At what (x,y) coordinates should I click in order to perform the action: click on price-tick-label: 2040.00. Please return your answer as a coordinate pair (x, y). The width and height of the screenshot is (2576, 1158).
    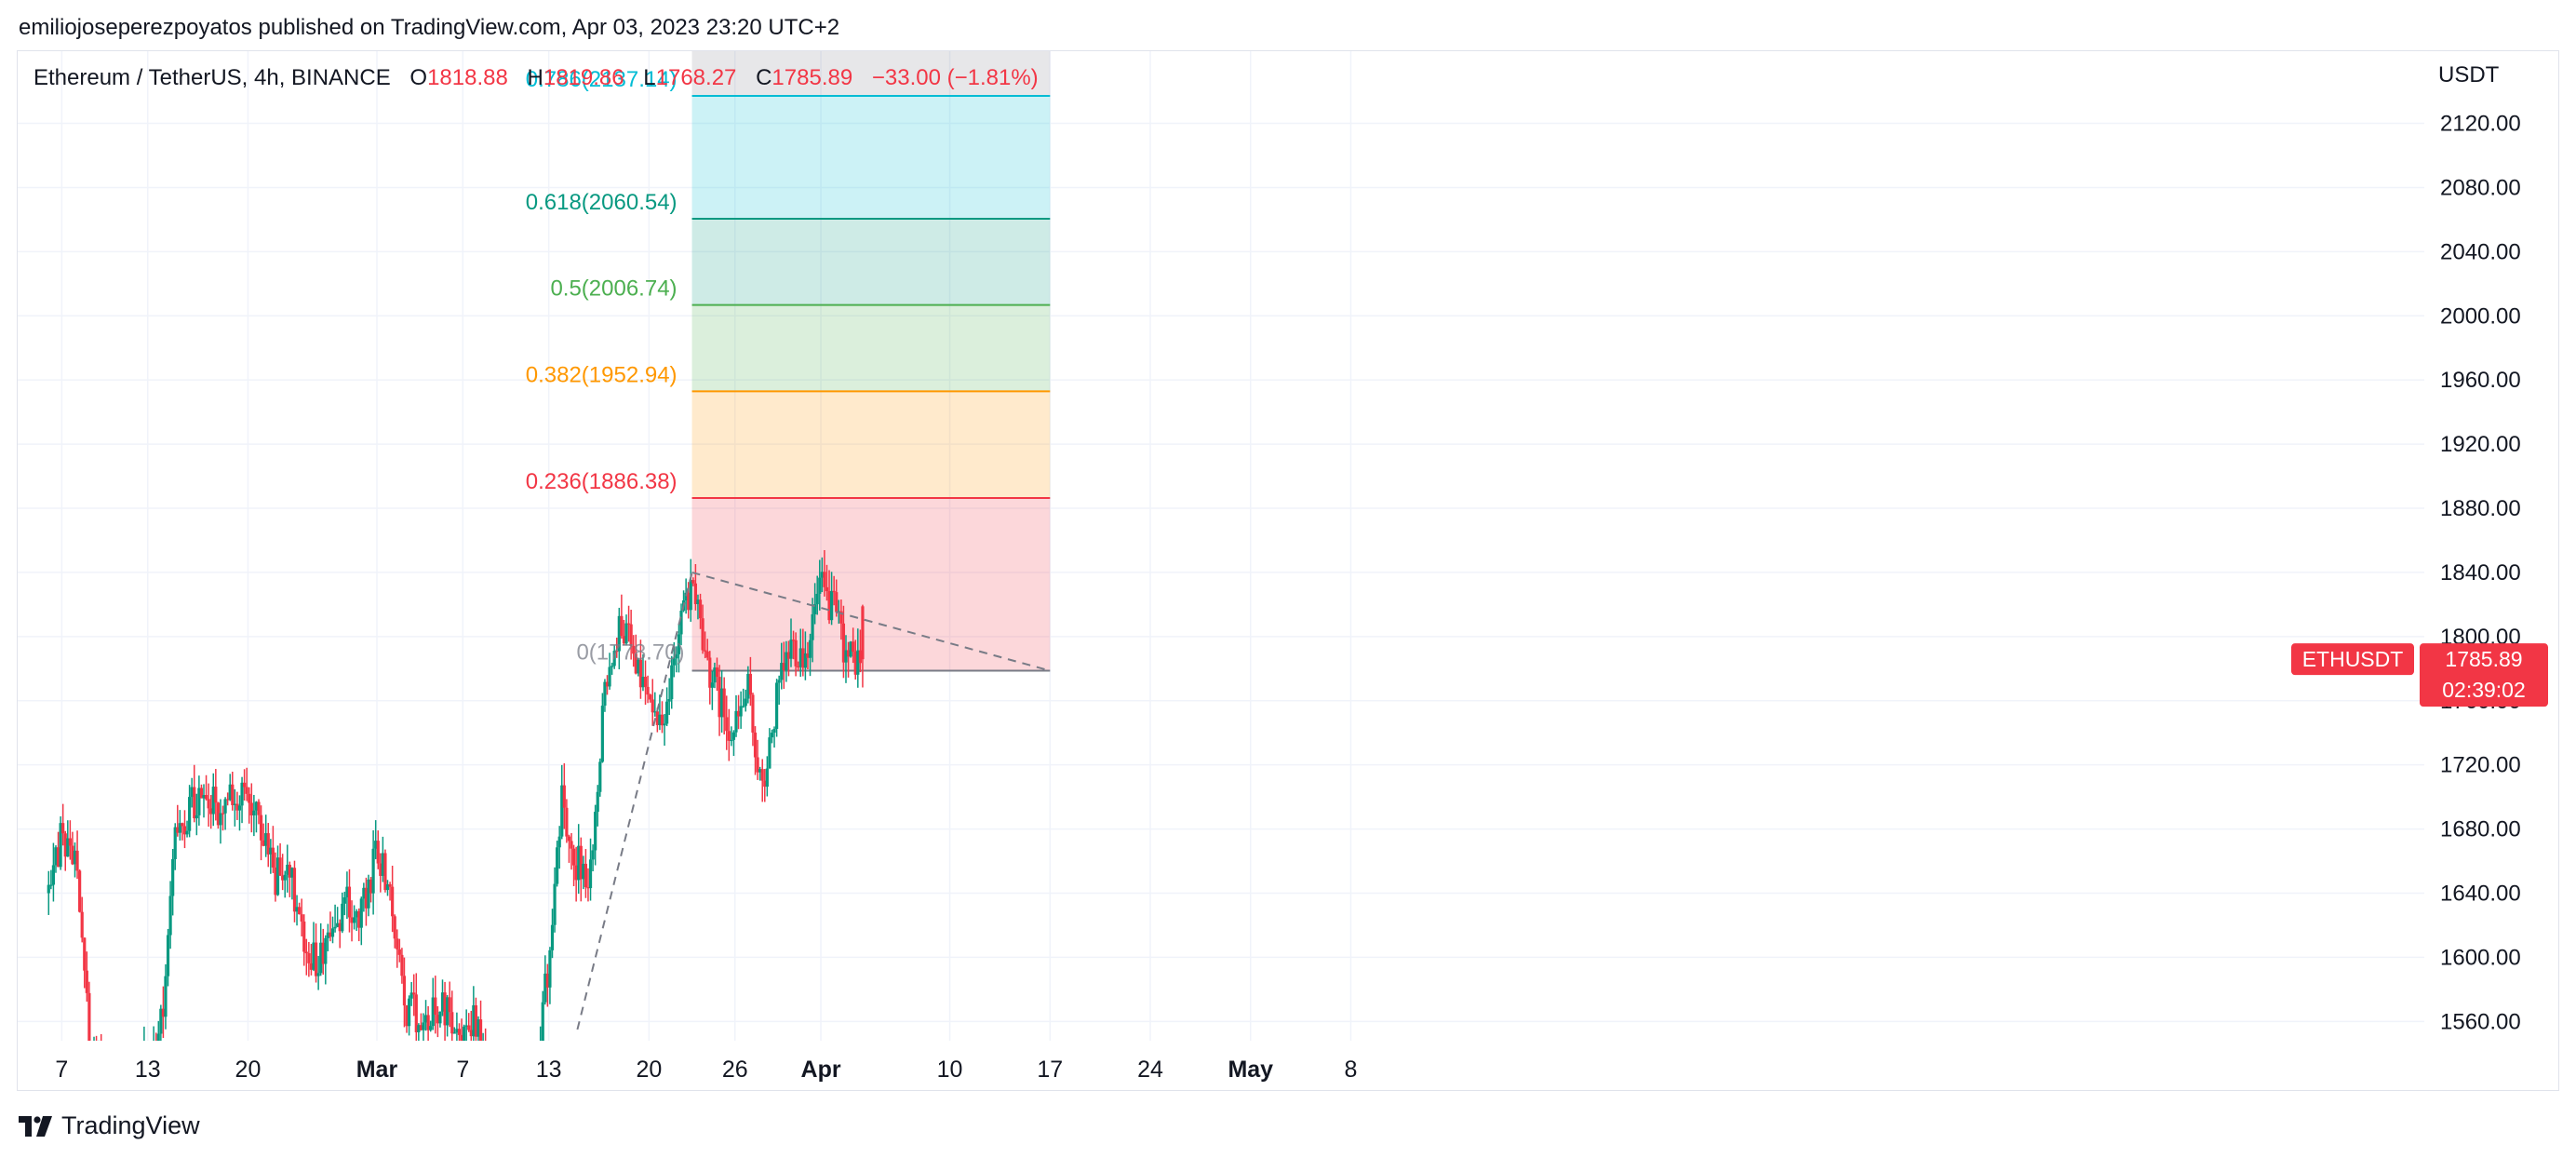
    Looking at the image, I should click on (2480, 251).